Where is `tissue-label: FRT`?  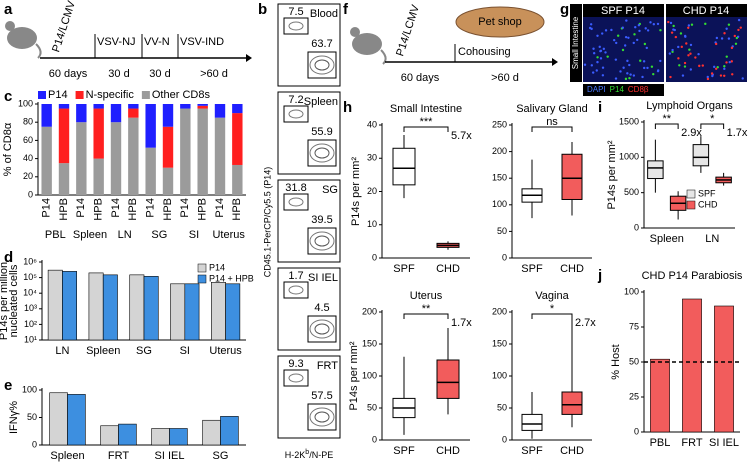
tissue-label: FRT is located at coordinates (327, 366).